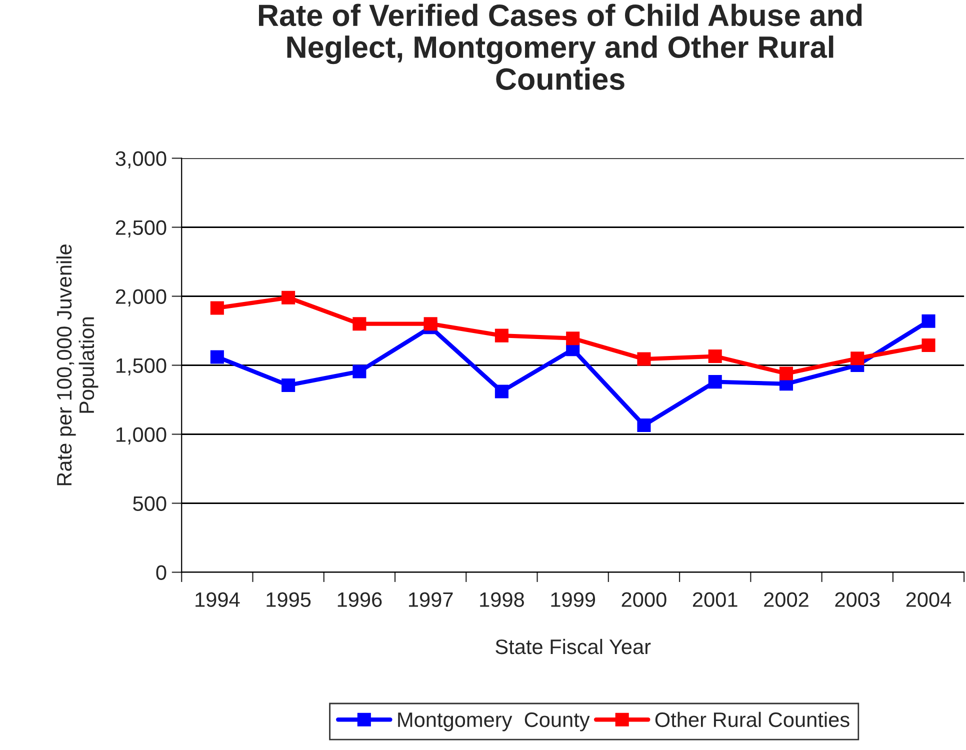  Describe the element at coordinates (149, 504) in the screenshot. I see `y-tick-label: 500` at that location.